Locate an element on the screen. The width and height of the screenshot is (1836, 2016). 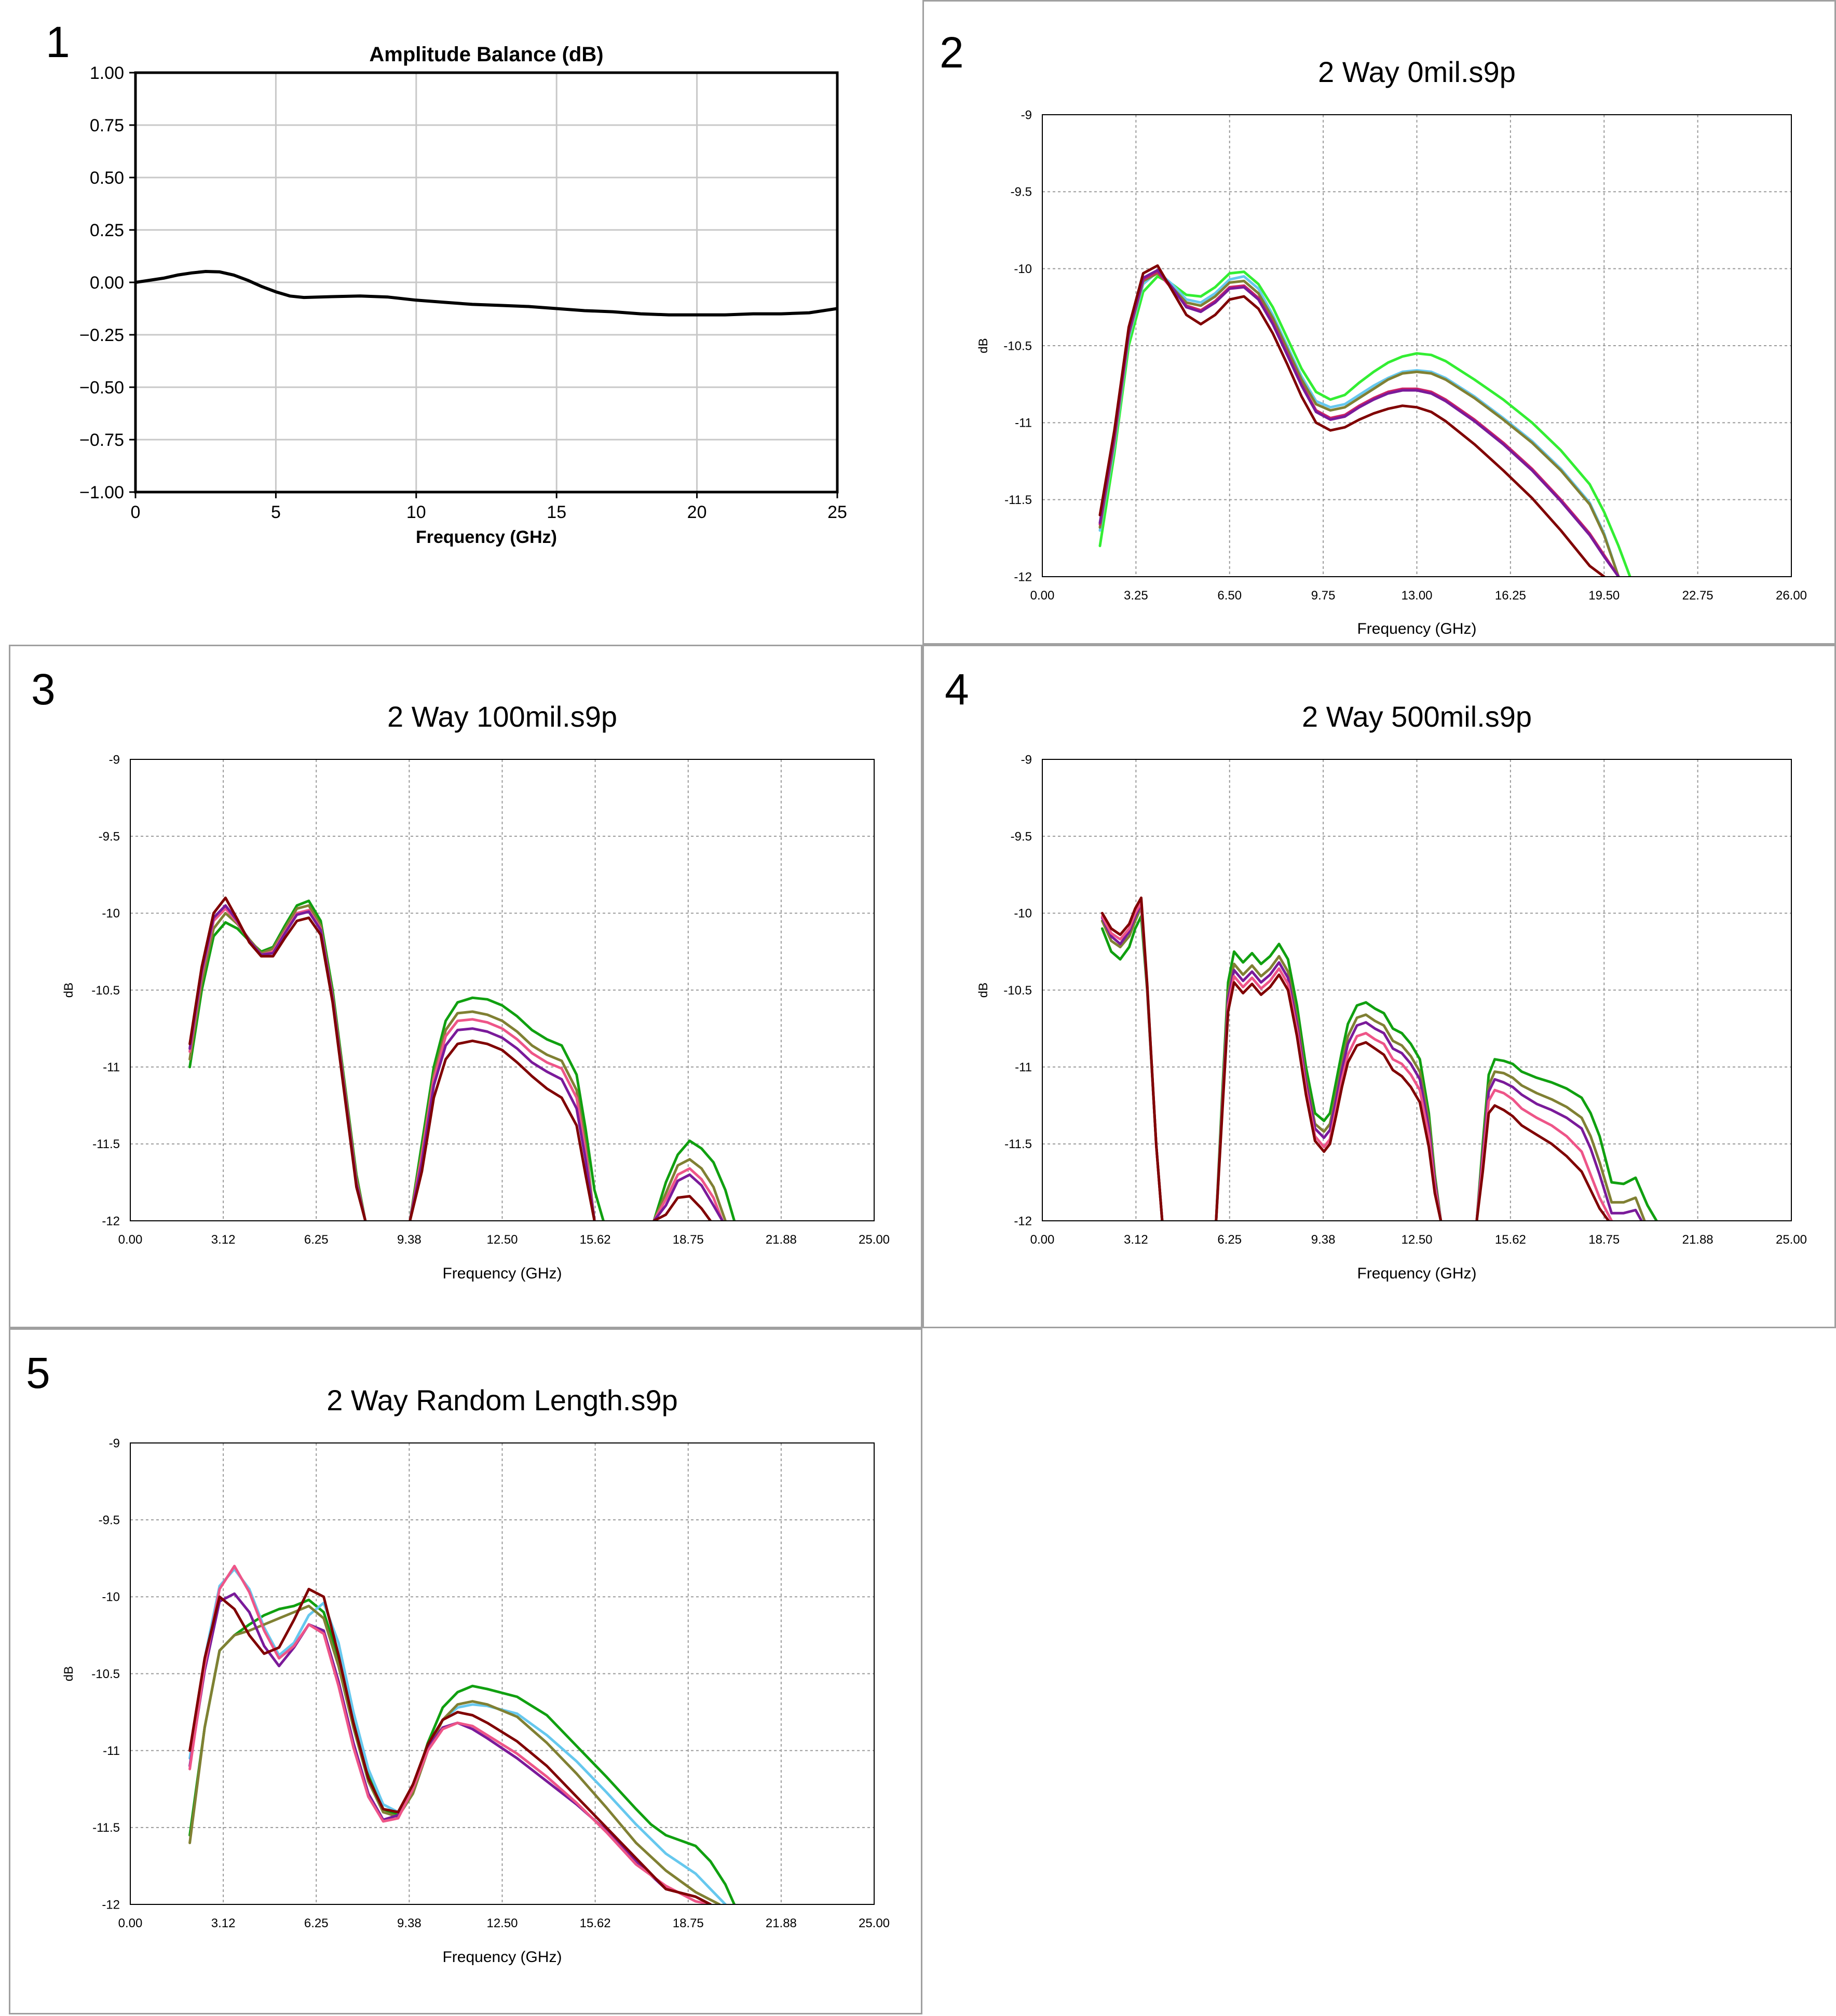
chart-title: 2 Way 100mil.s9p is located at coordinates (502, 717).